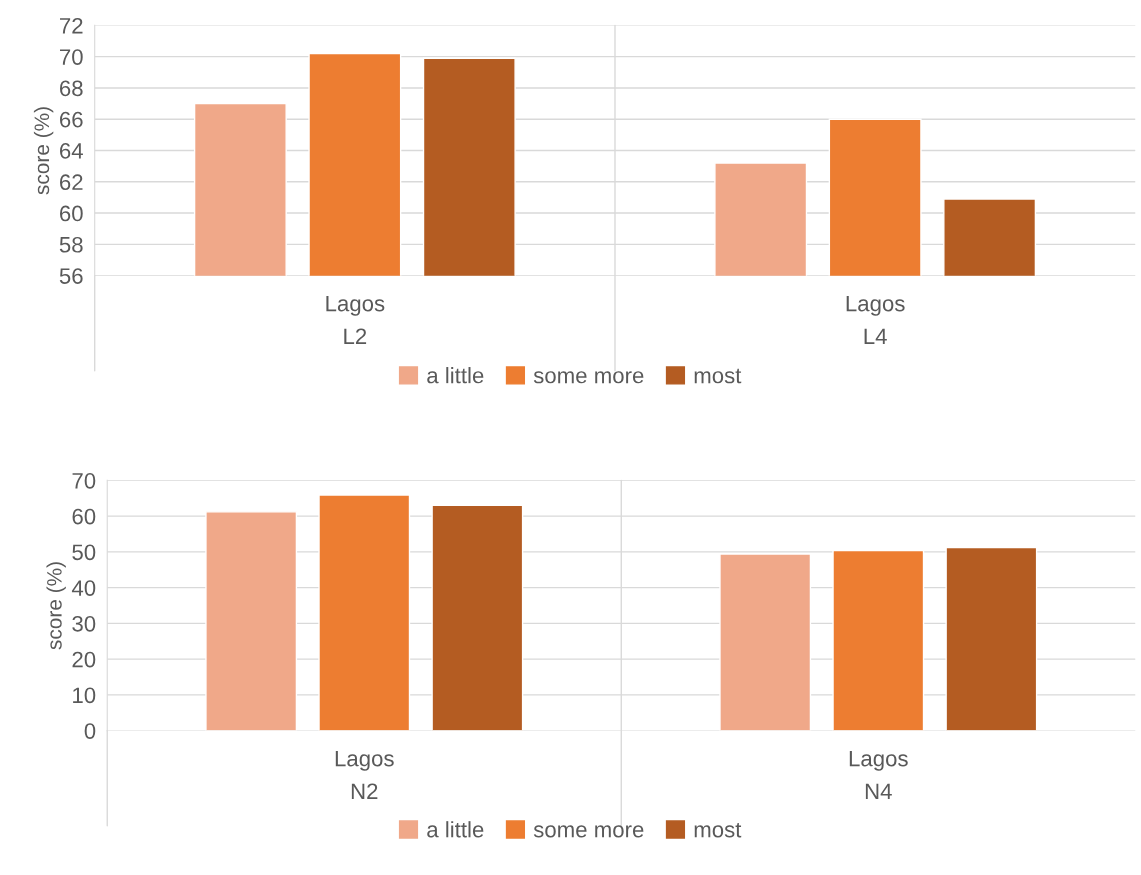  I want to click on text: N4, so click(878, 791).